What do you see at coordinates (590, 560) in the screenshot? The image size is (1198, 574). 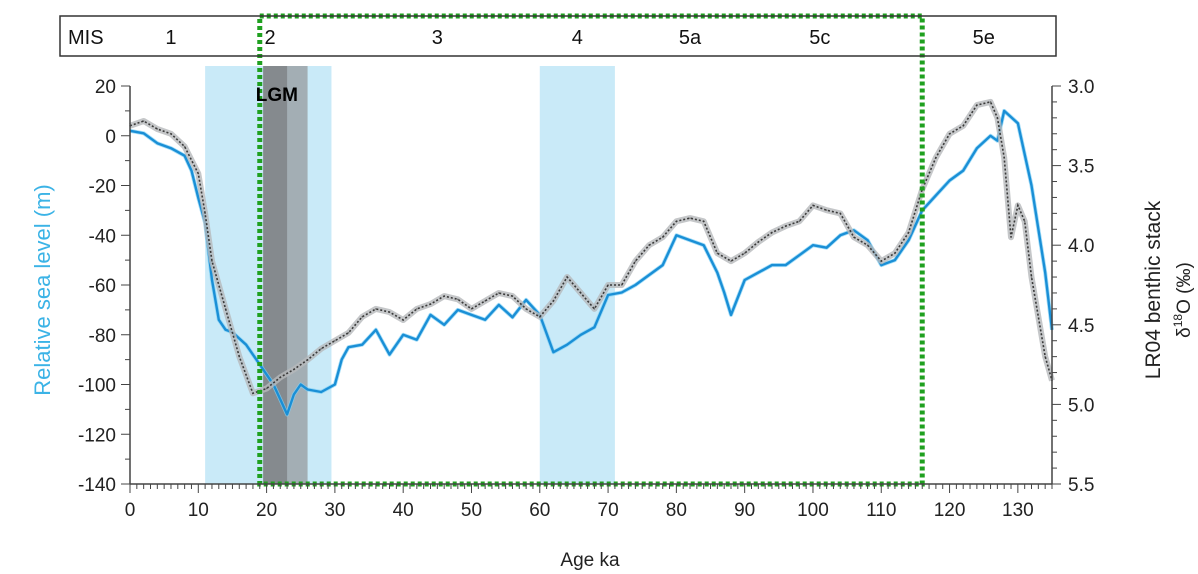 I see `x-axis-title: Age ka` at bounding box center [590, 560].